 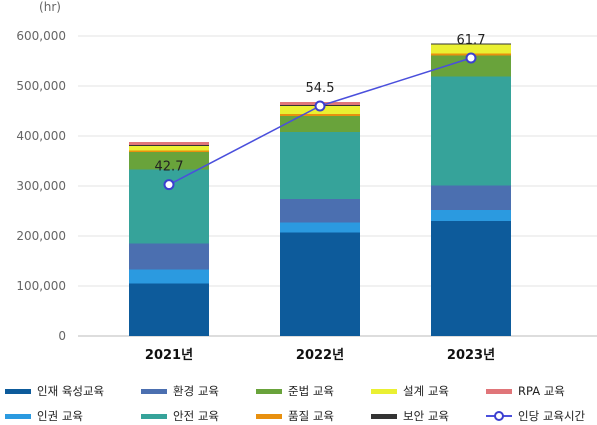 I want to click on legend-item: 인권 교육, so click(x=44, y=416).